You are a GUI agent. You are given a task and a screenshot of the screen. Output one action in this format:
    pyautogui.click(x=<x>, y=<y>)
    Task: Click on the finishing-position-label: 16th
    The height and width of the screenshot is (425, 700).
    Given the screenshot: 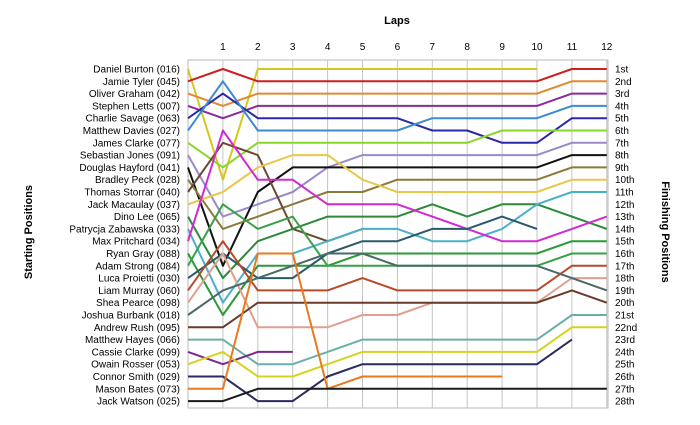 What is the action you would take?
    pyautogui.click(x=624, y=254)
    